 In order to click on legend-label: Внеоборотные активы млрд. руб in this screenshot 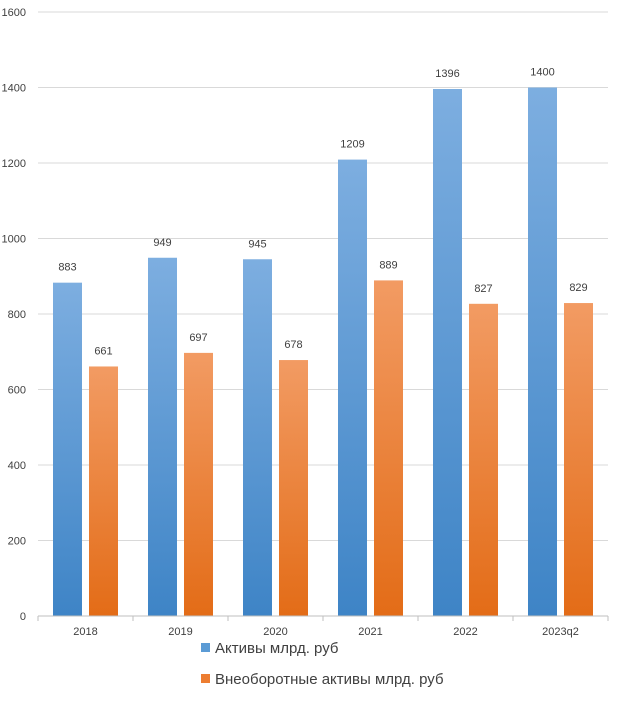, I will do `click(329, 679)`.